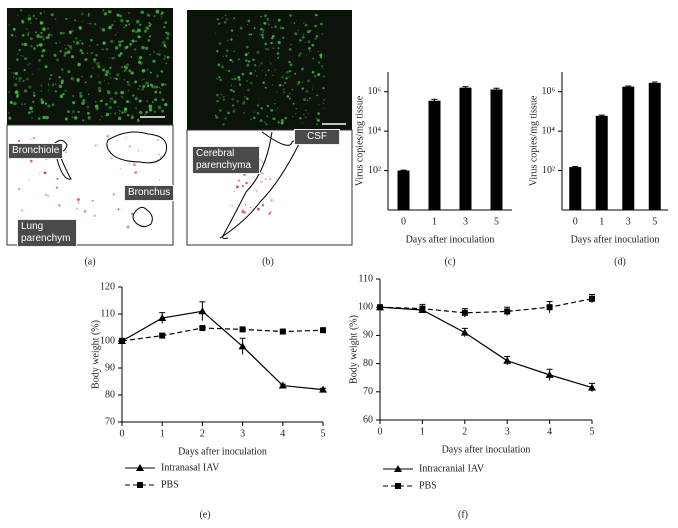 The height and width of the screenshot is (528, 678). I want to click on y-axis-label: Virus copies/mg tissue, so click(533, 140).